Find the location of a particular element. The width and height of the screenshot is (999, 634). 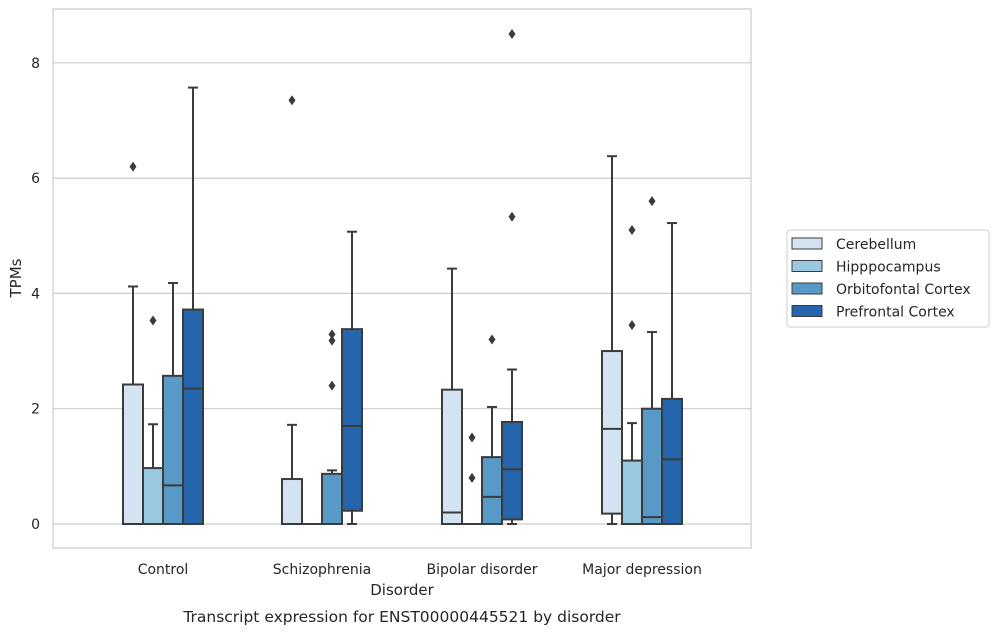

legend-label: Cerebellum is located at coordinates (876, 245).